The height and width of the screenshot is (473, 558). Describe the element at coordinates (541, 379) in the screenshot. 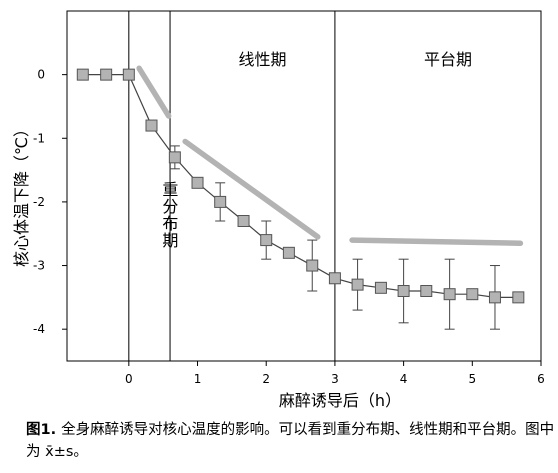

I see `x-tick-label-6: 6` at that location.